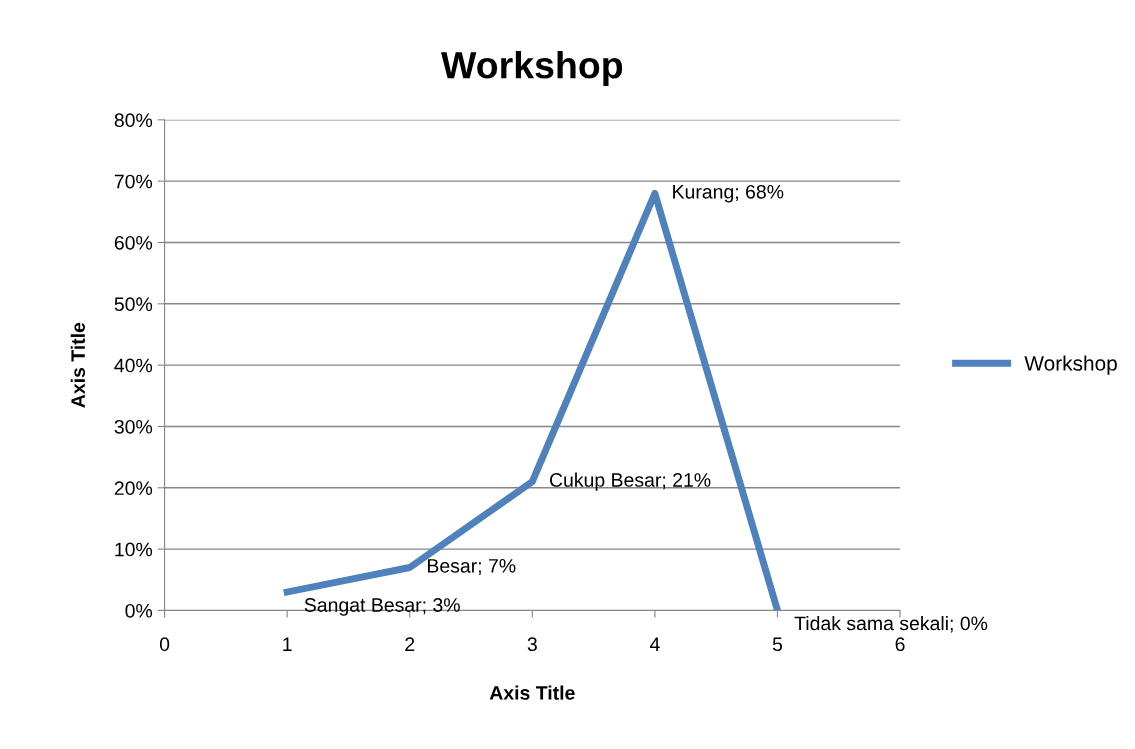  What do you see at coordinates (134, 549) in the screenshot?
I see `y-tick-label: 10%` at bounding box center [134, 549].